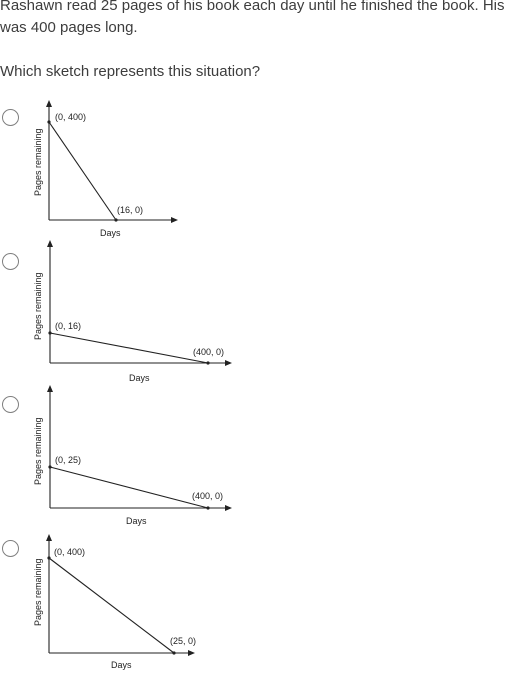 The image size is (508, 686). What do you see at coordinates (130, 71) in the screenshot?
I see `question-prompt: Which sketch represents this situation?` at bounding box center [130, 71].